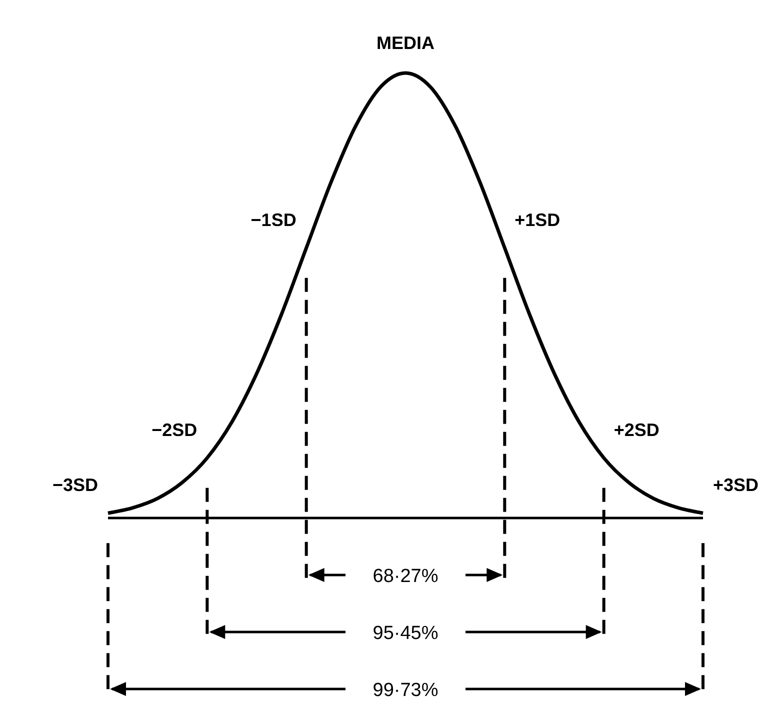 Image resolution: width=778 pixels, height=721 pixels. I want to click on annotation: −1SD, so click(273, 220).